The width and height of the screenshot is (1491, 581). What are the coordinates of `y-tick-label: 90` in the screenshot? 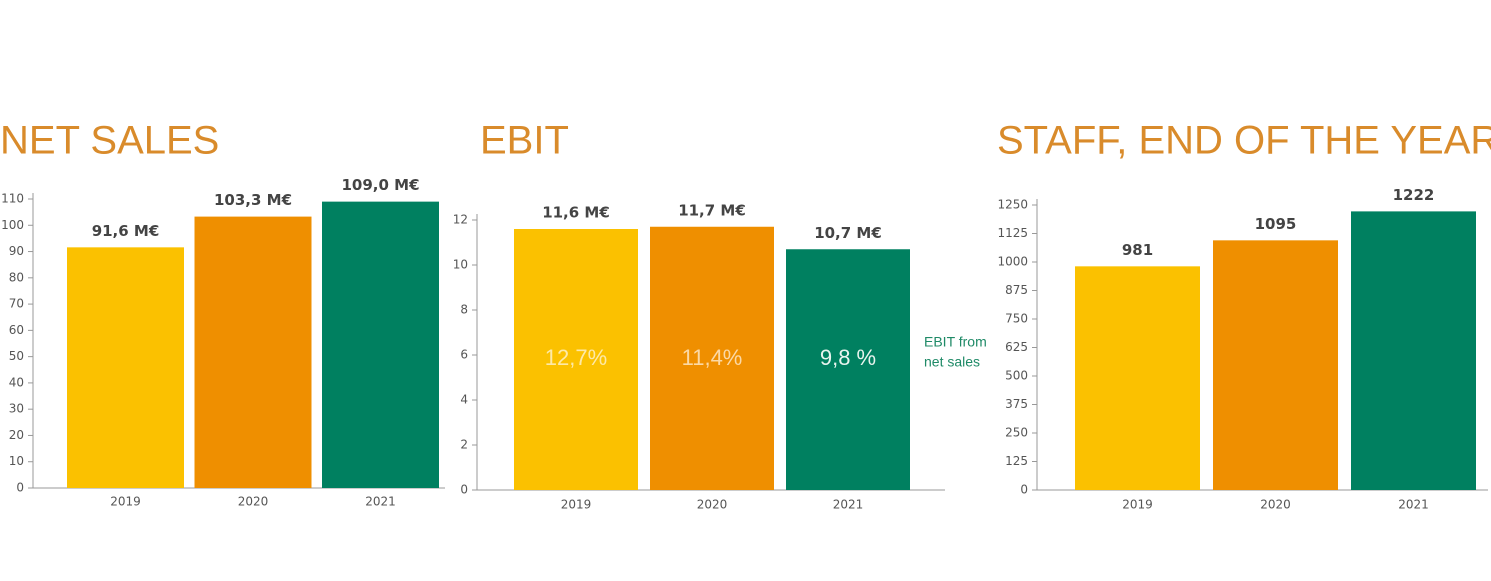 It's located at (16, 251).